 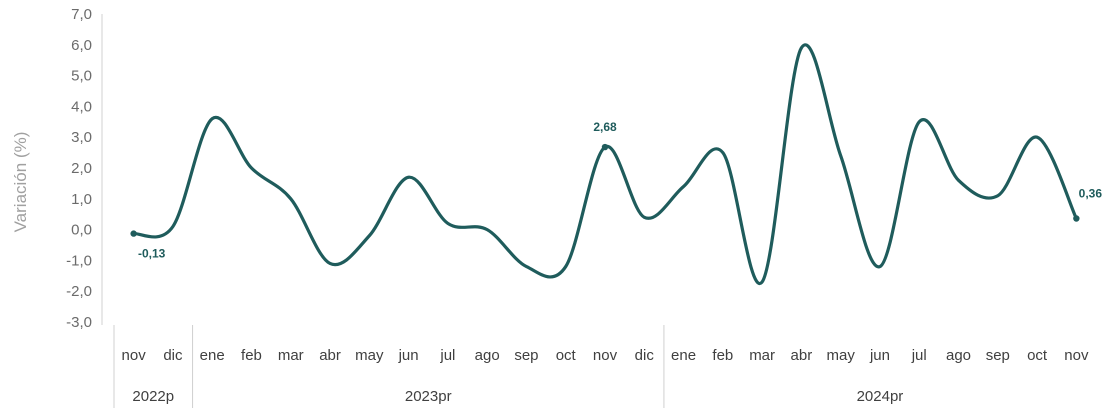 I want to click on y-axis-ticks: 7,0 6,0 5,0 4,0 3,0 2,0 1,0 0,0 -1,0 -2,0 -3,0, so click(x=79, y=168).